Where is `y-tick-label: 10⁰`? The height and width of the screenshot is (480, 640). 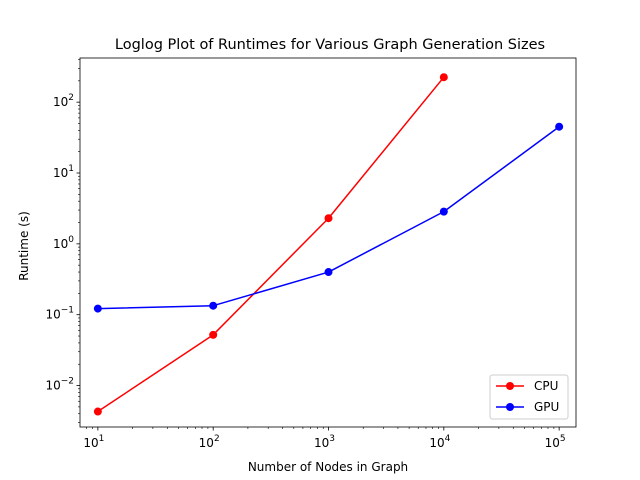 y-tick-label: 10⁰ is located at coordinates (63, 243).